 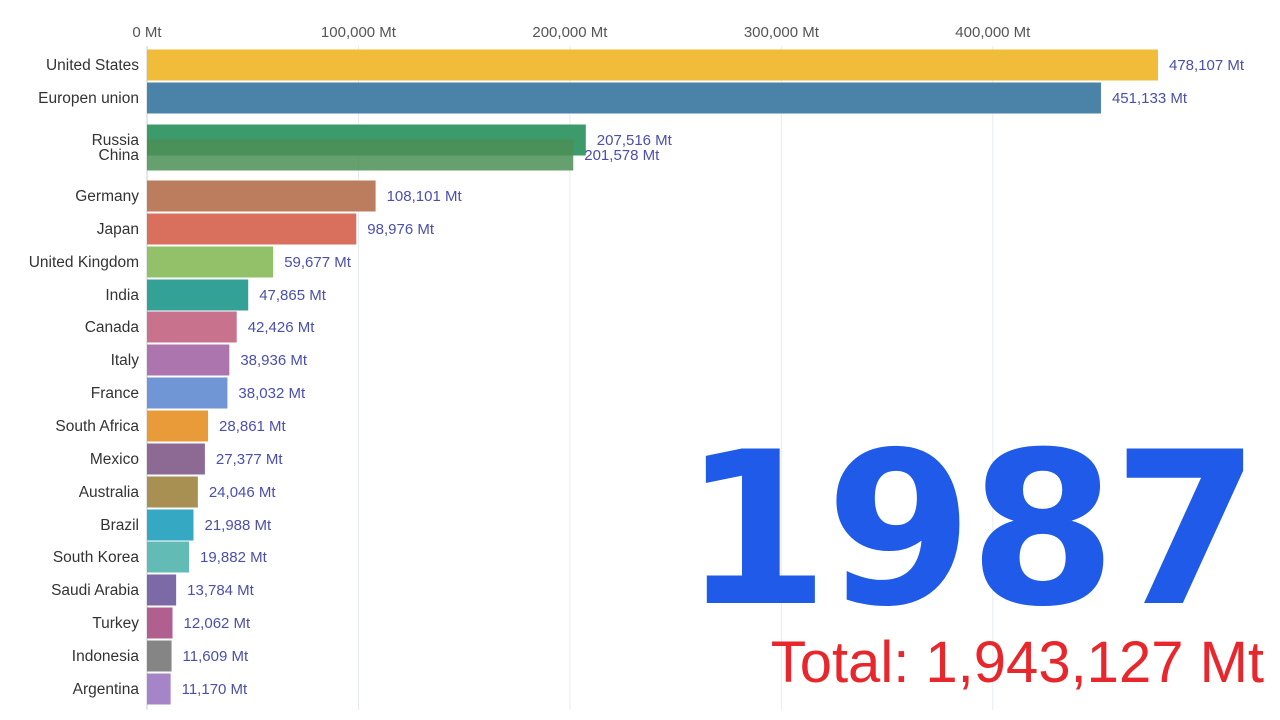 I want to click on x-tick-label: 200,000 Mt, so click(x=570, y=32).